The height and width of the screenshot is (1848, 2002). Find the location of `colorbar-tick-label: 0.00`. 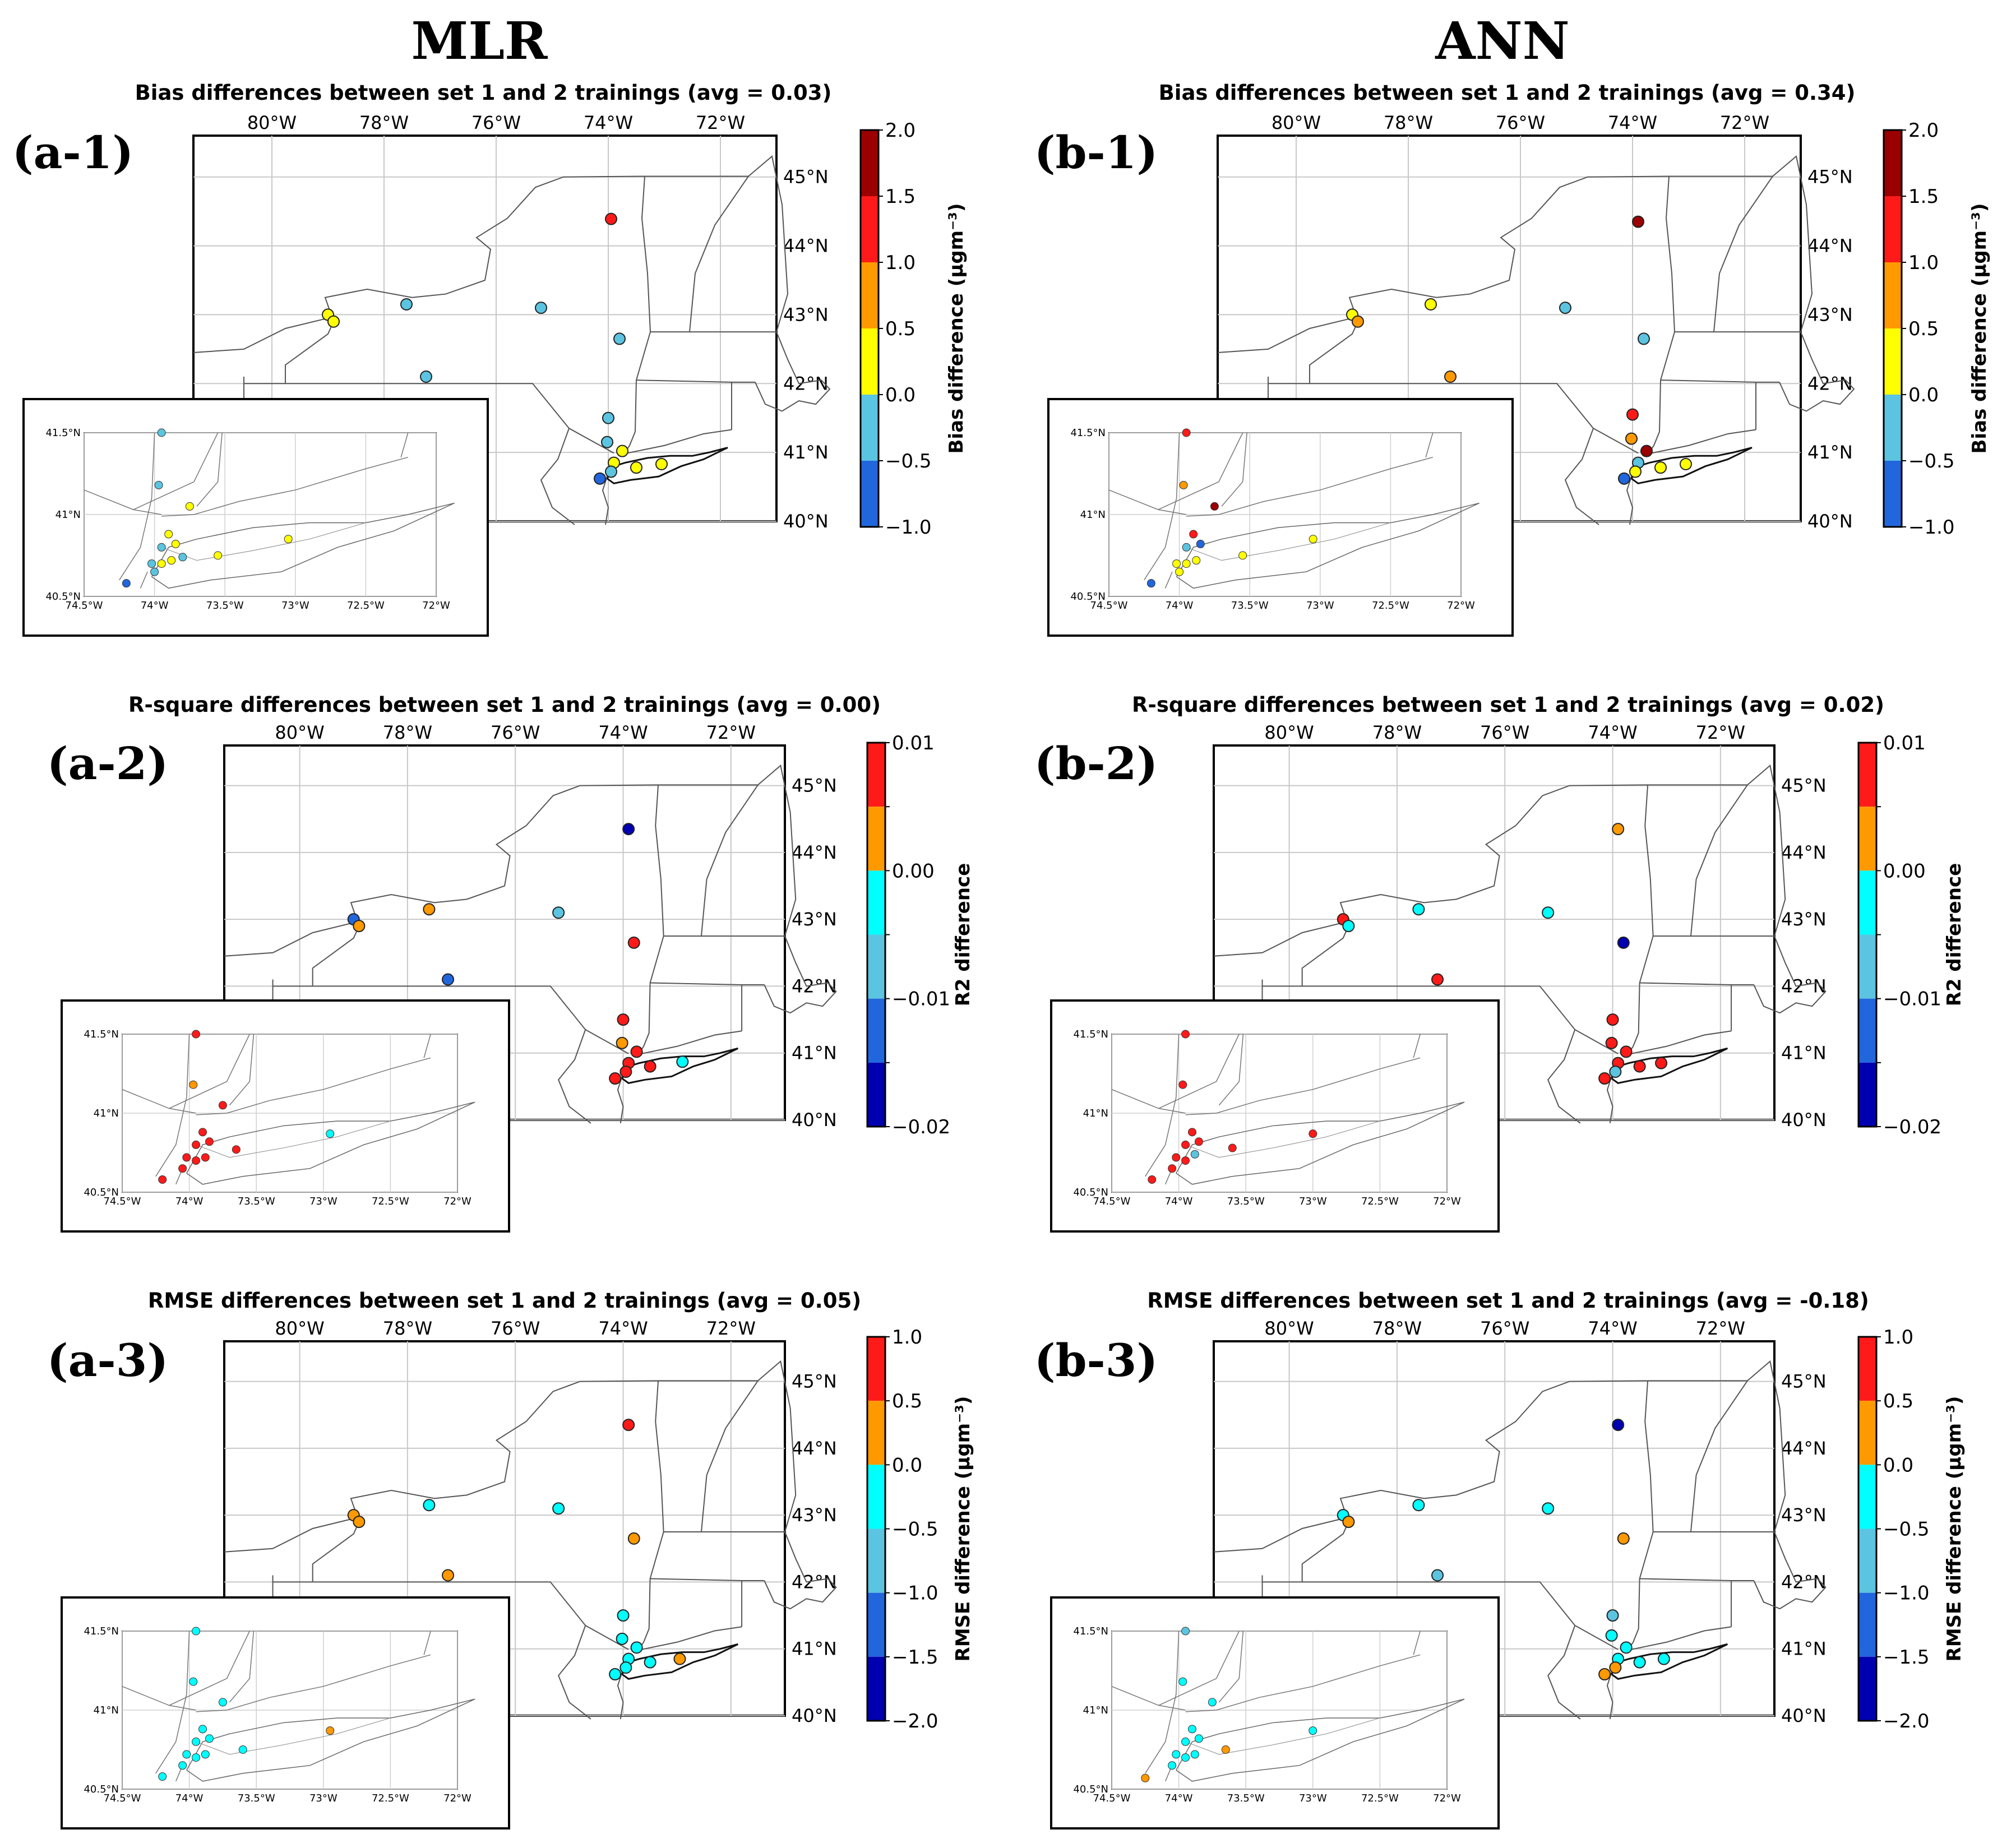

colorbar-tick-label: 0.00 is located at coordinates (1904, 871).